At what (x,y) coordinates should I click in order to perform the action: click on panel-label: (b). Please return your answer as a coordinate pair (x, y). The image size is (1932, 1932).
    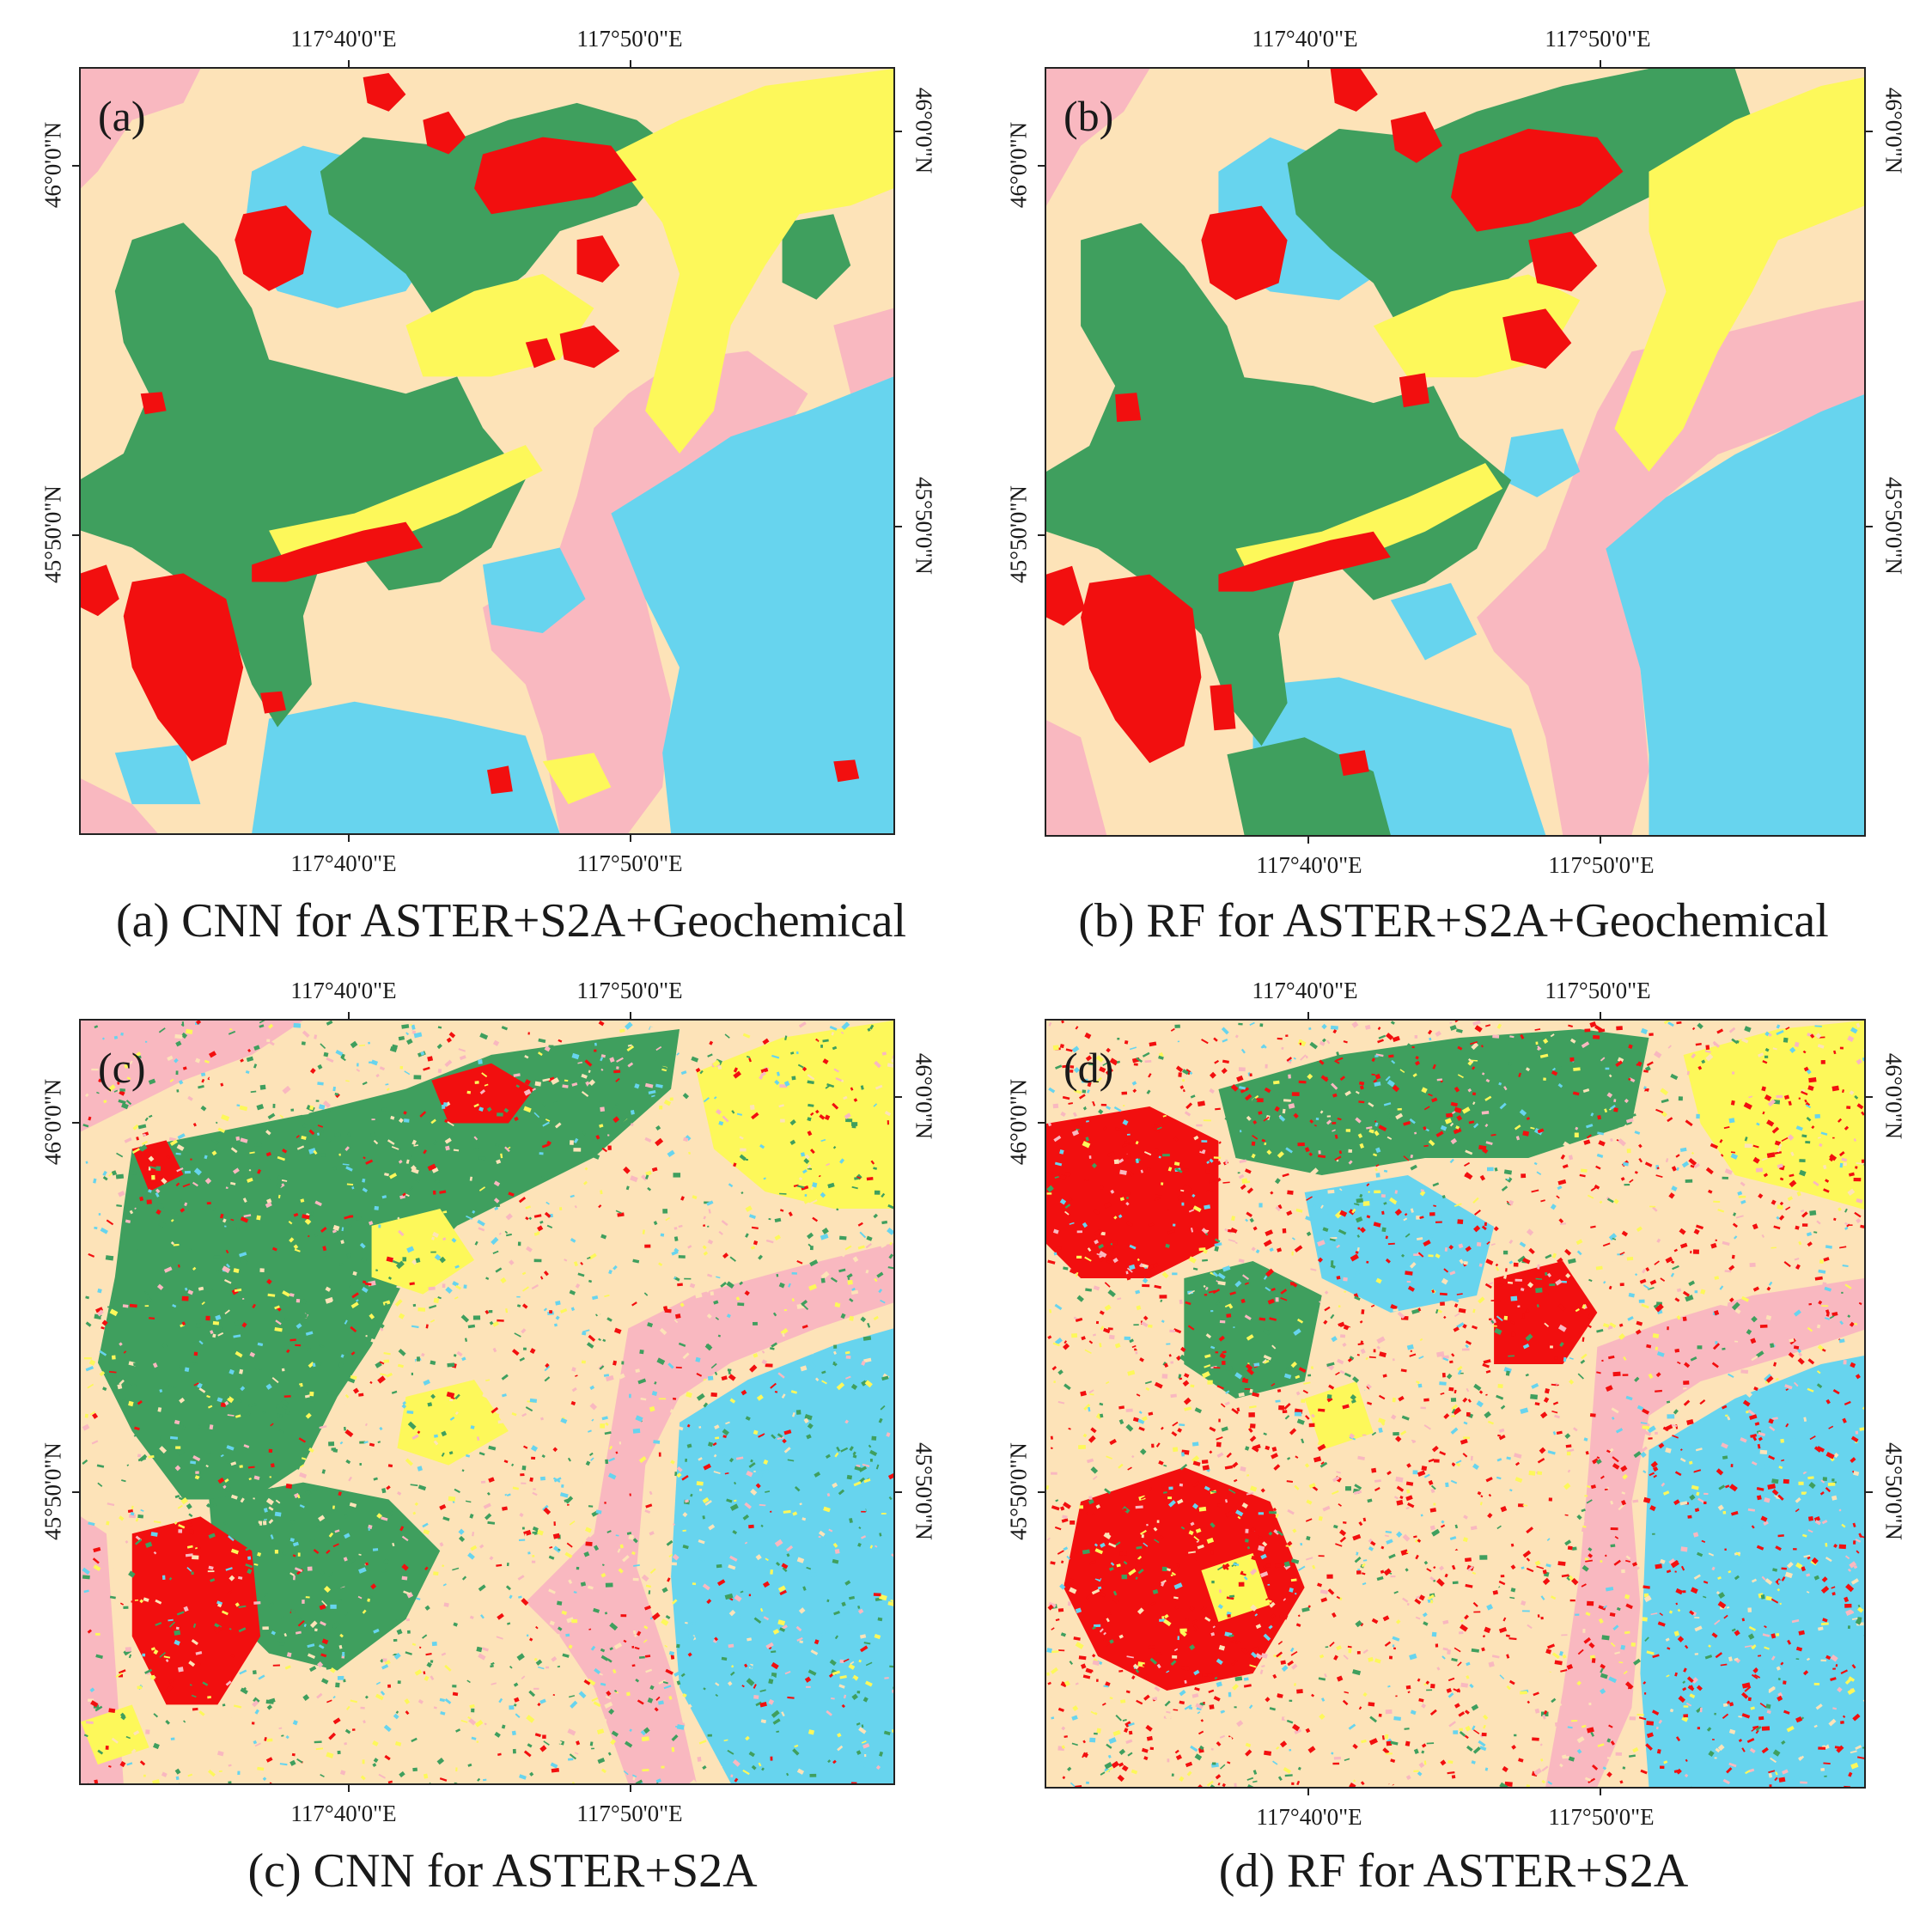
    Looking at the image, I should click on (1089, 116).